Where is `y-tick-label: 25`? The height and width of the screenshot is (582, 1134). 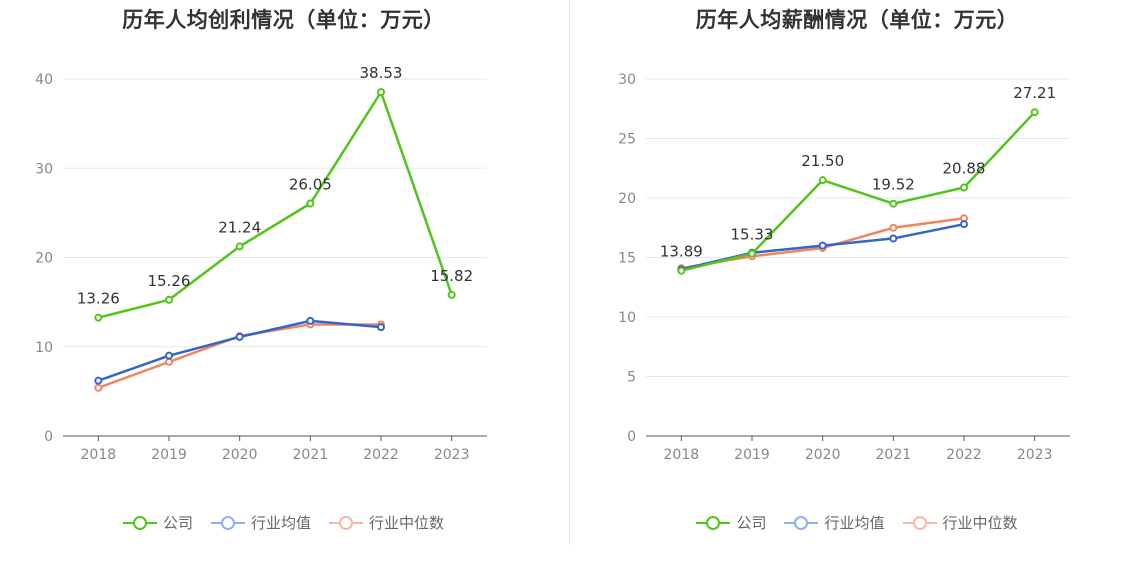 y-tick-label: 25 is located at coordinates (627, 140).